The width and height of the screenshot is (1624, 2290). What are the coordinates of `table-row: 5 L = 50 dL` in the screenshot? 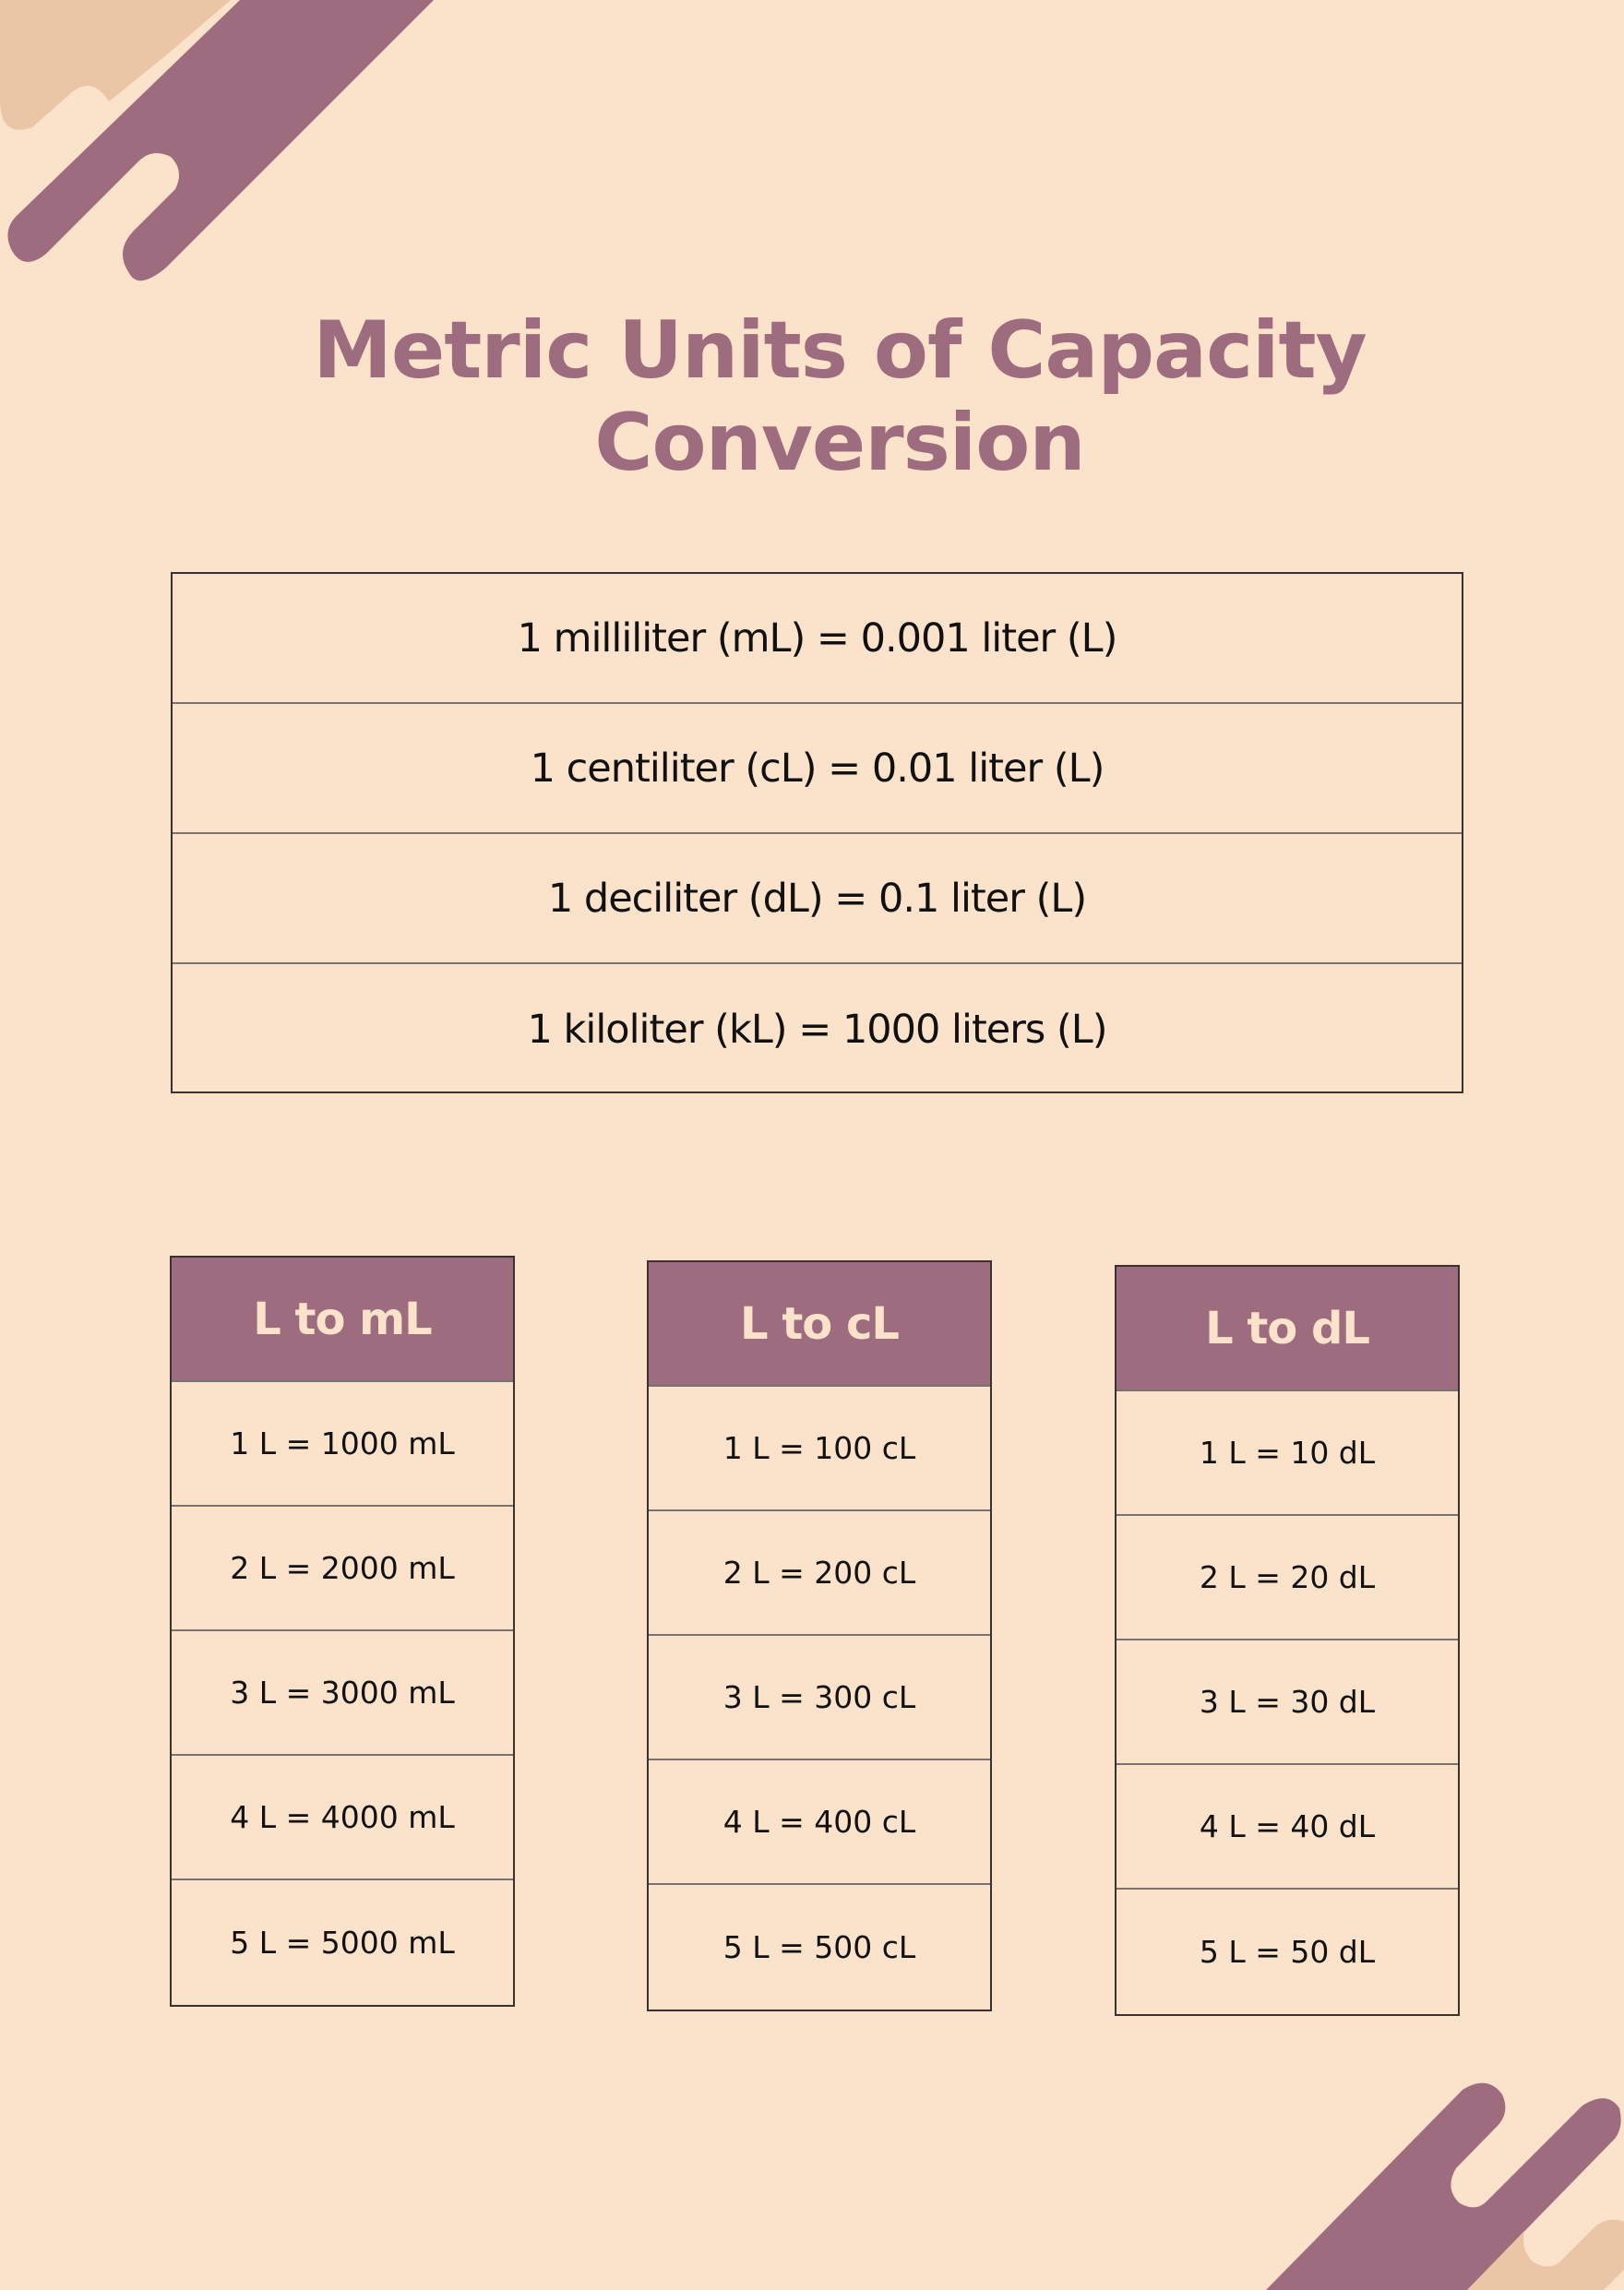 It's located at (1287, 1952).